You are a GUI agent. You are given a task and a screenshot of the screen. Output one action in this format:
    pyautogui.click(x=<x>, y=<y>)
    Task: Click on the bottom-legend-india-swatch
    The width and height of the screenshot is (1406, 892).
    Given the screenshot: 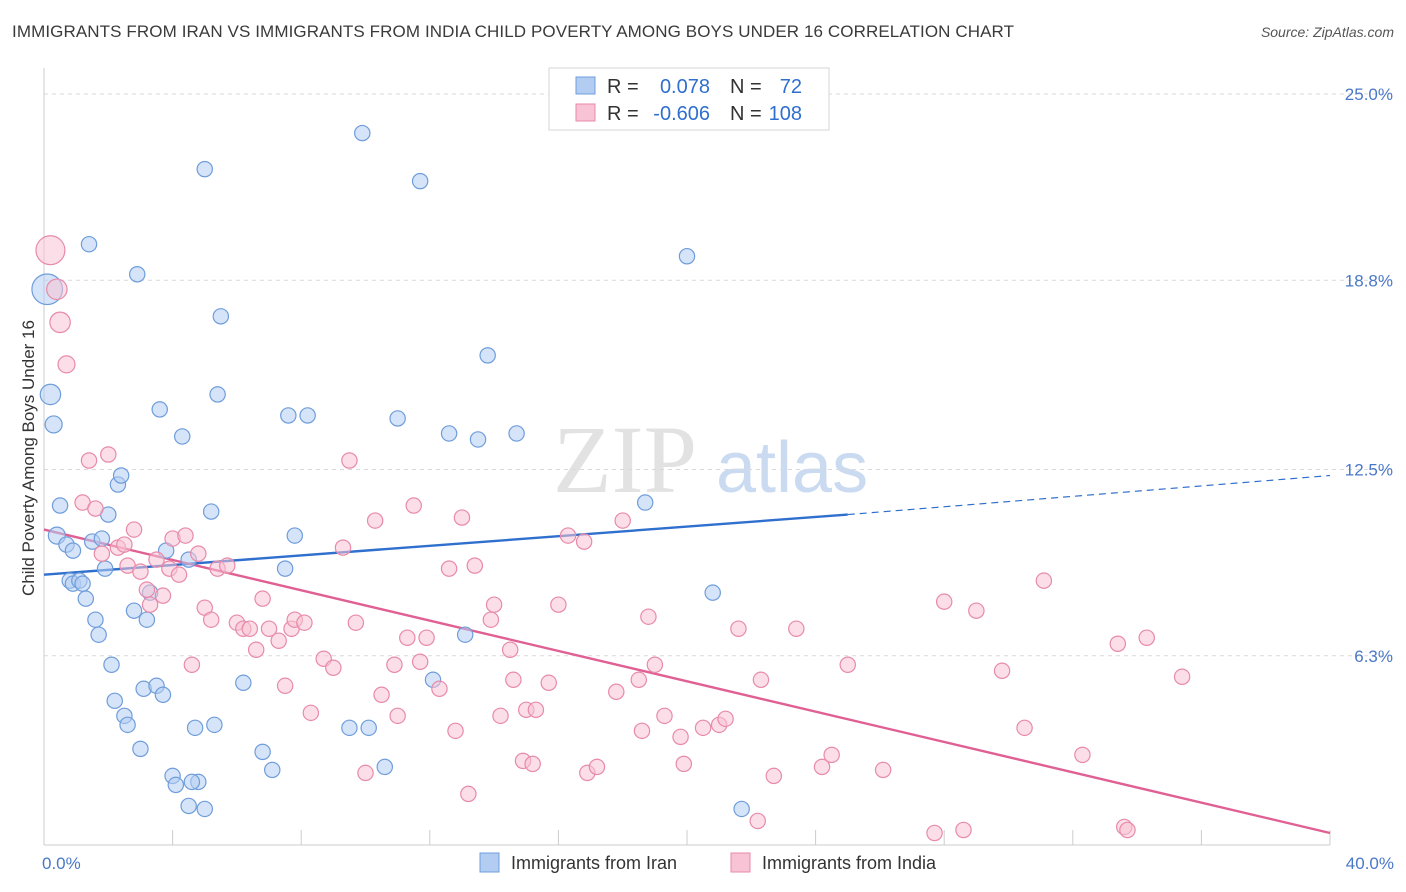 What is the action you would take?
    pyautogui.click(x=740, y=862)
    